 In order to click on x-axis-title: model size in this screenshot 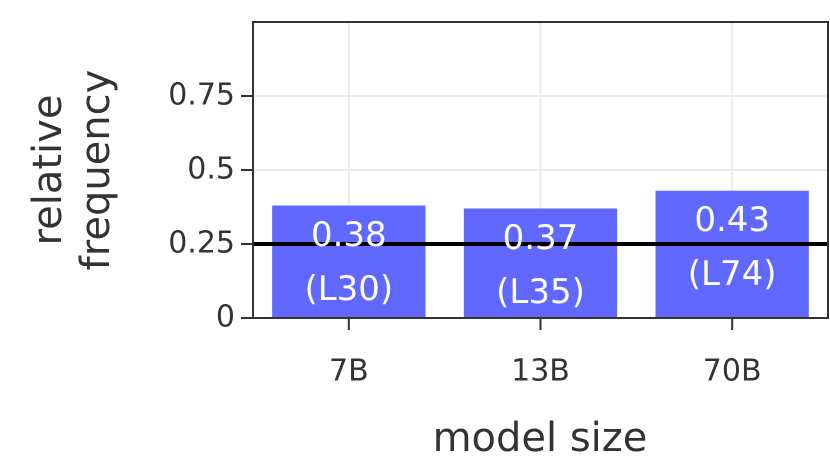, I will do `click(540, 438)`.